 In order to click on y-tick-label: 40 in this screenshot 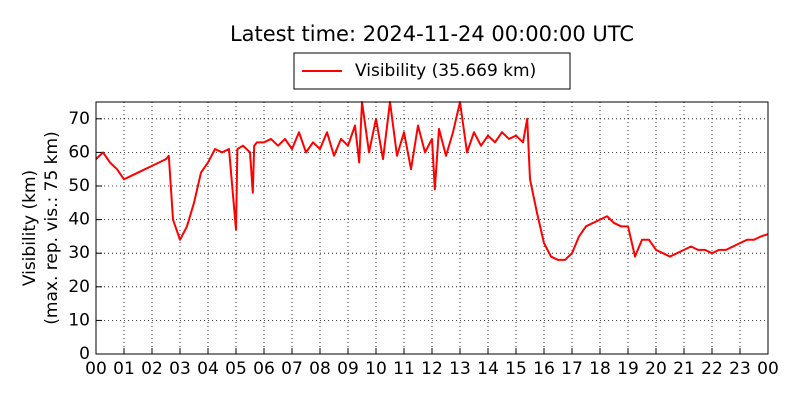, I will do `click(79, 220)`.